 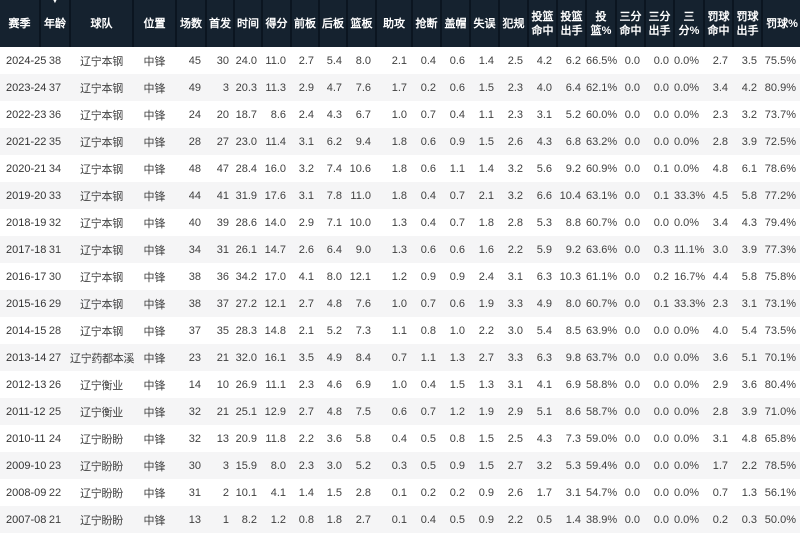 What do you see at coordinates (486, 141) in the screenshot?
I see `cell-turnovers: 1.5` at bounding box center [486, 141].